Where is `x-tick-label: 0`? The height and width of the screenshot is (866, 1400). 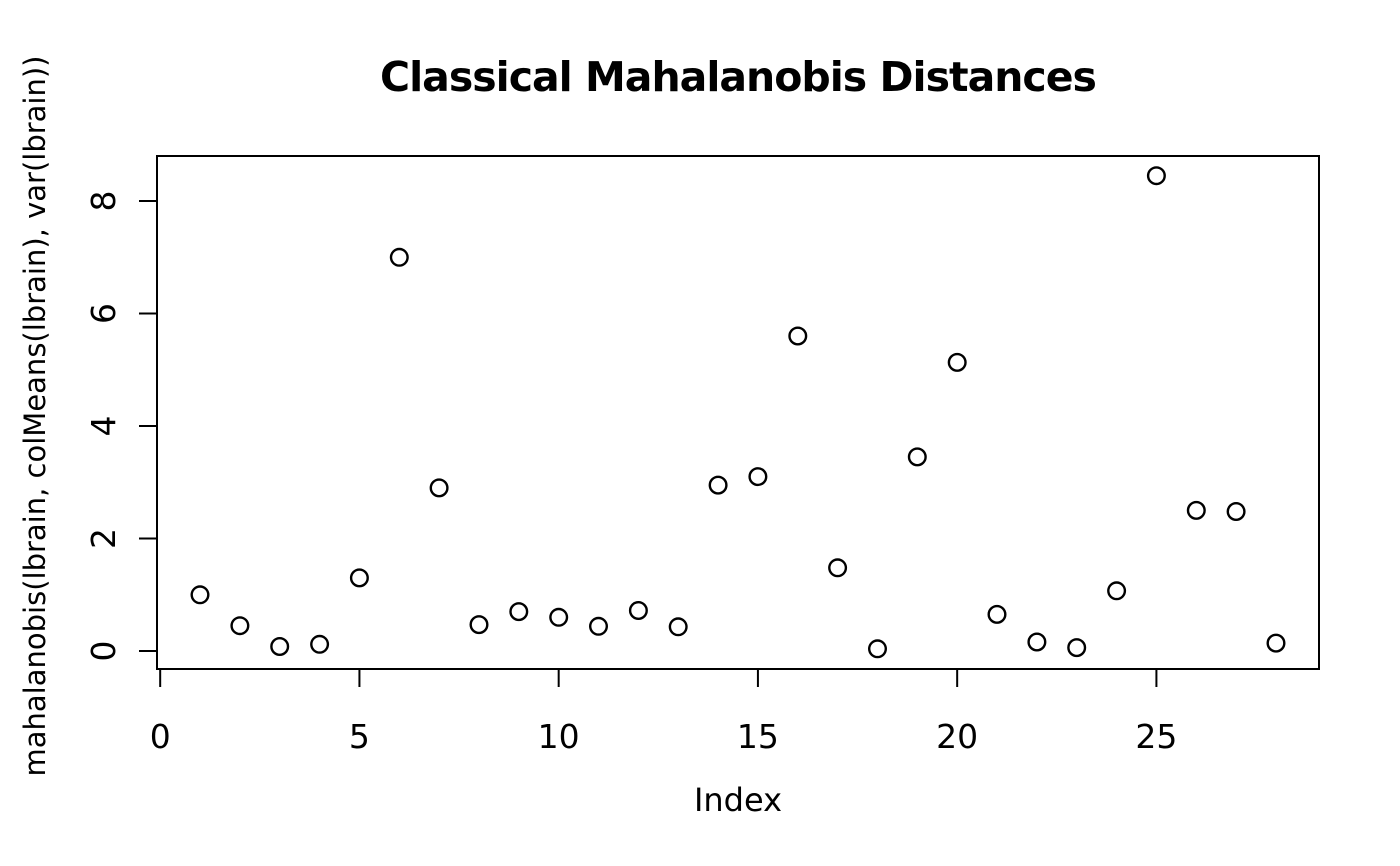 x-tick-label: 0 is located at coordinates (160, 736).